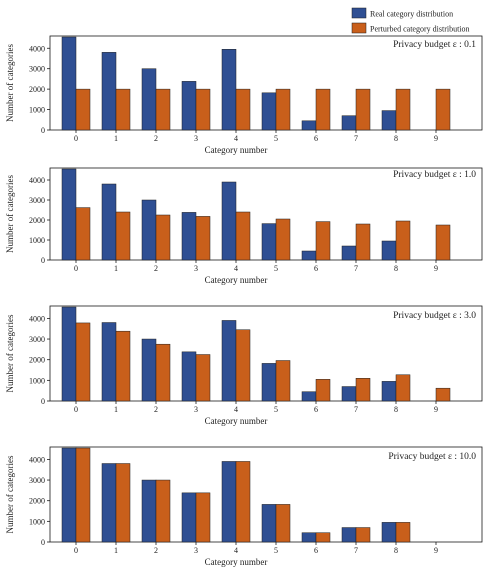 The image size is (487, 585). What do you see at coordinates (116, 409) in the screenshot?
I see `x-tick-label: 1` at bounding box center [116, 409].